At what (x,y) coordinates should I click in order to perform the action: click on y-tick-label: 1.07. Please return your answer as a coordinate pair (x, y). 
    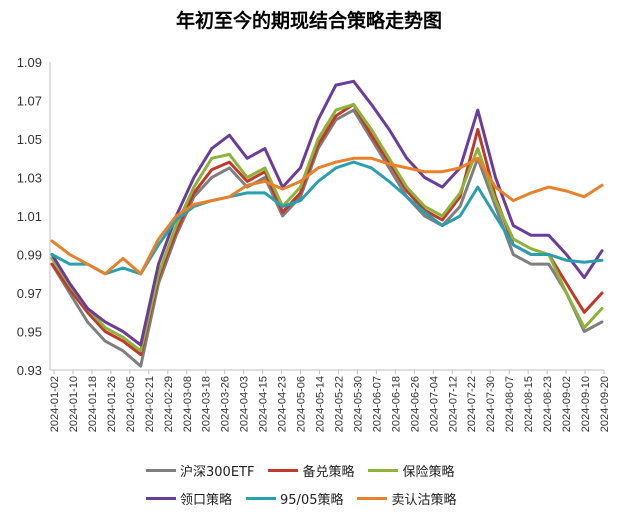
    Looking at the image, I should click on (29, 101).